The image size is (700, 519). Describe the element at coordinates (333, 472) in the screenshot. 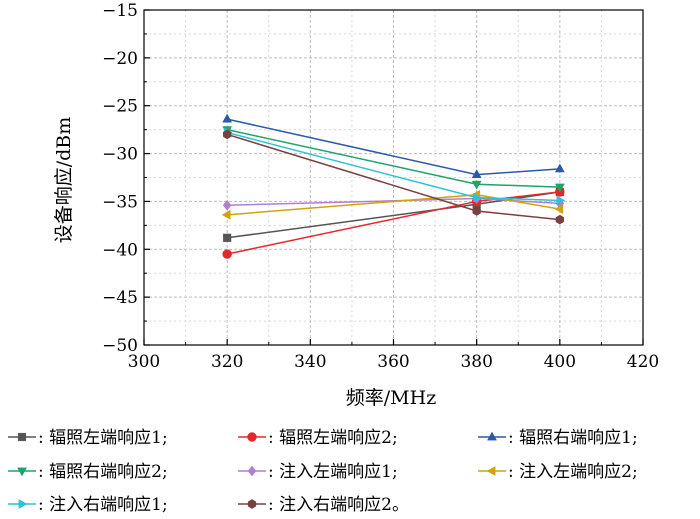

I see `legend-label: : 注入左端响应1;` at that location.